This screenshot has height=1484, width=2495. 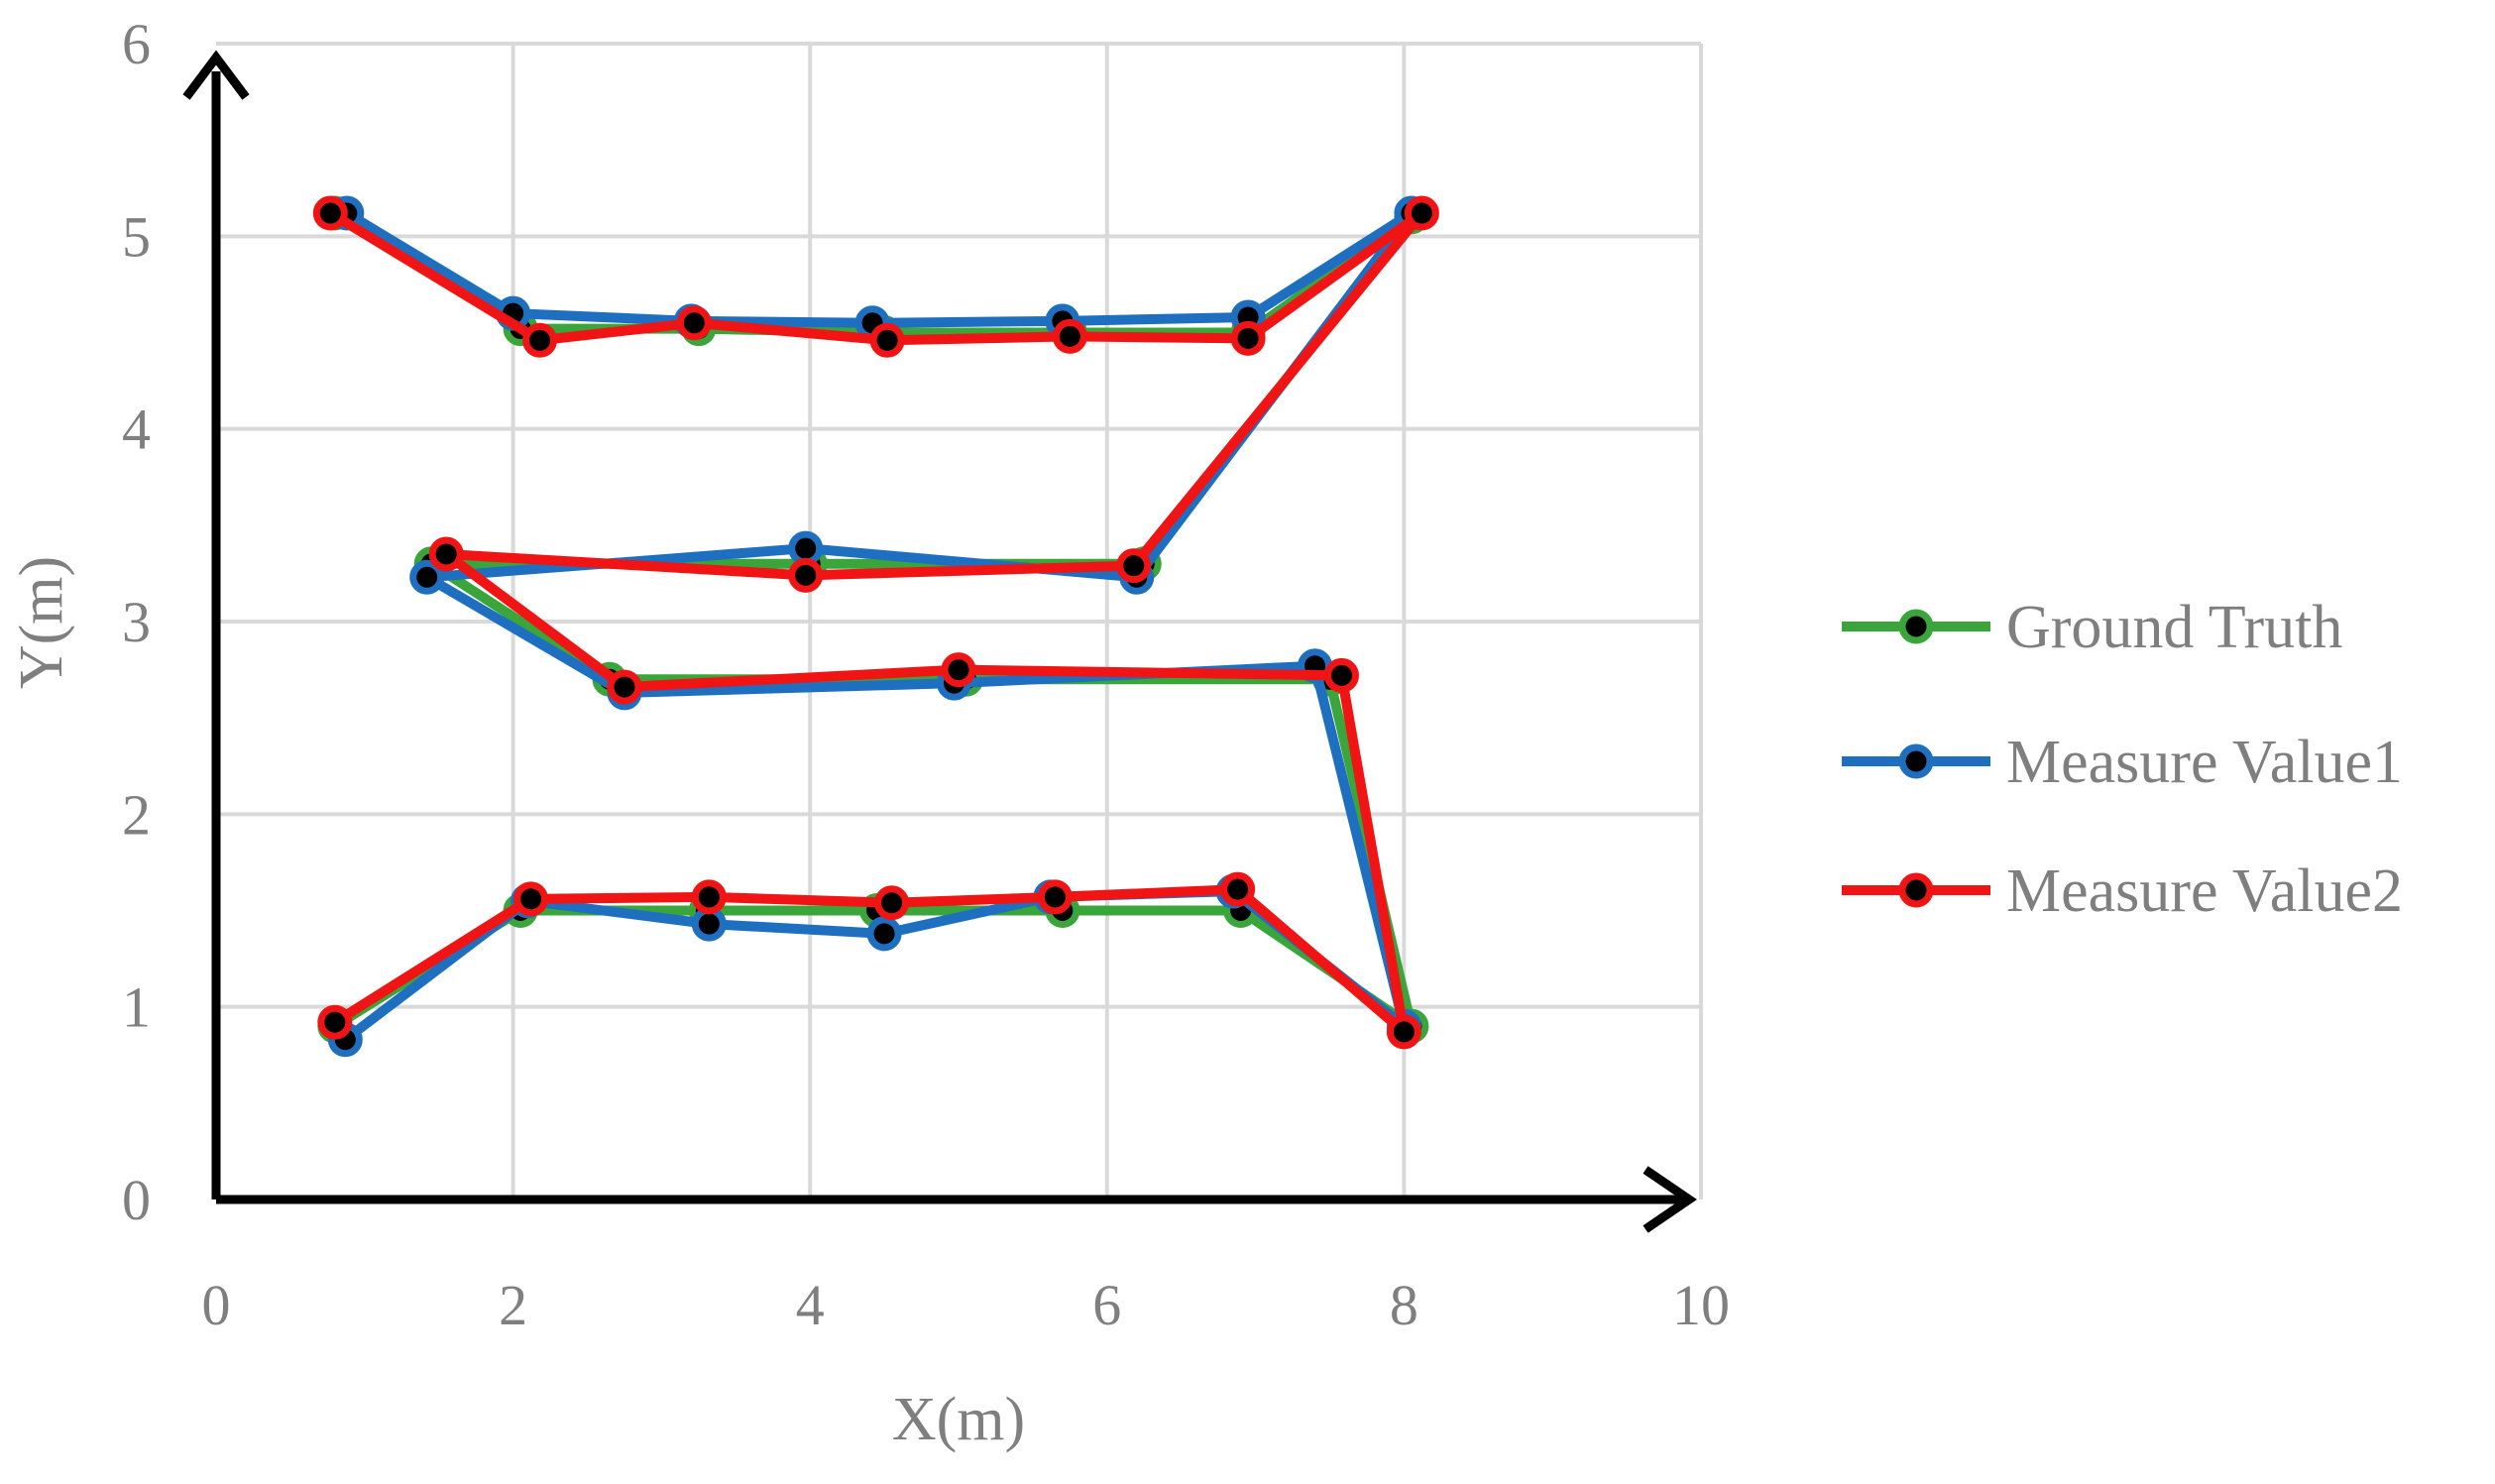 What do you see at coordinates (216, 75) in the screenshot?
I see `y-axis-arrowhead` at bounding box center [216, 75].